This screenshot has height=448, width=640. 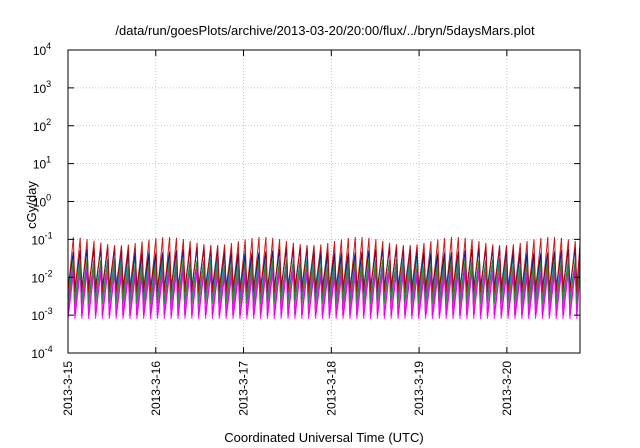 I want to click on x-tick-label: 2013-3-17, so click(x=244, y=388).